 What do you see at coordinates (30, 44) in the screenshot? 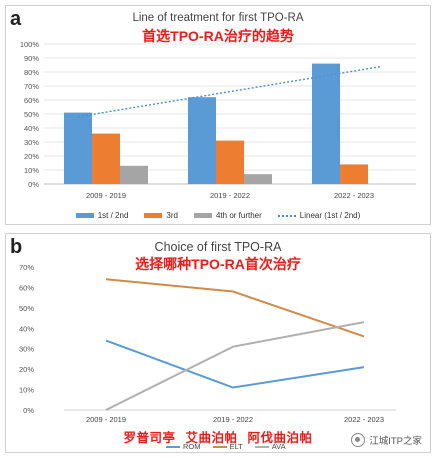
I see `y-tick-label: 100%` at bounding box center [30, 44].